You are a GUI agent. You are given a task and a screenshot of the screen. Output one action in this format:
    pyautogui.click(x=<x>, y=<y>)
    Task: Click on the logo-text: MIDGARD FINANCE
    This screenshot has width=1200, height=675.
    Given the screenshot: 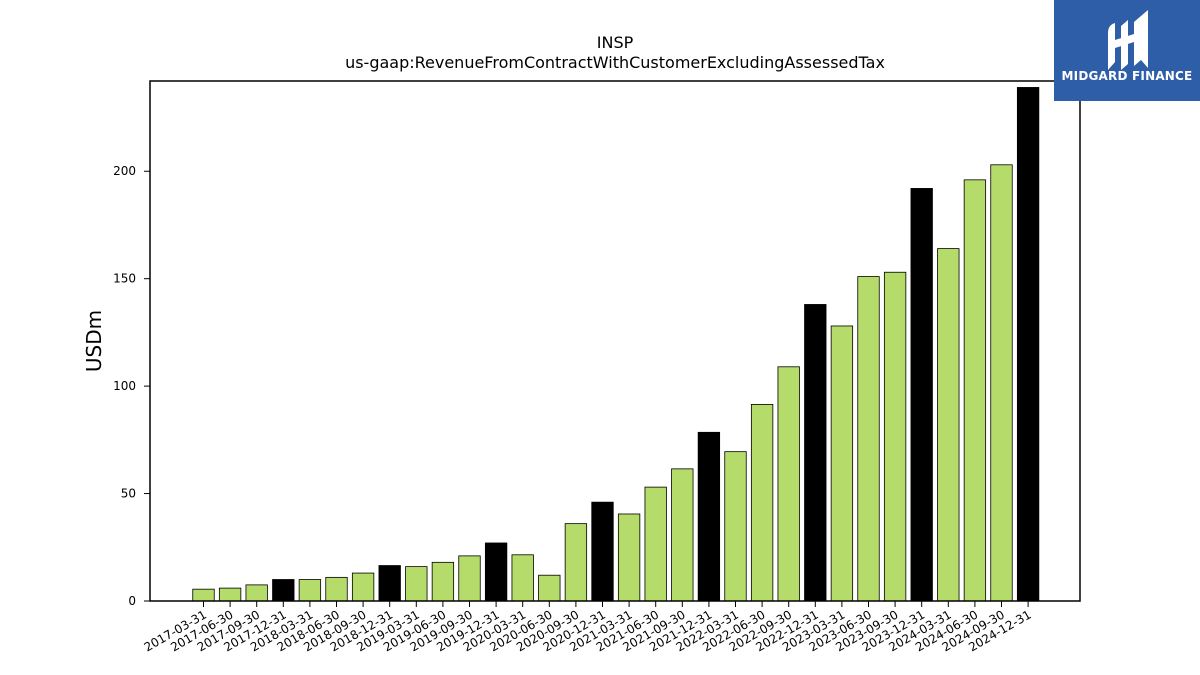 What is the action you would take?
    pyautogui.click(x=1127, y=76)
    